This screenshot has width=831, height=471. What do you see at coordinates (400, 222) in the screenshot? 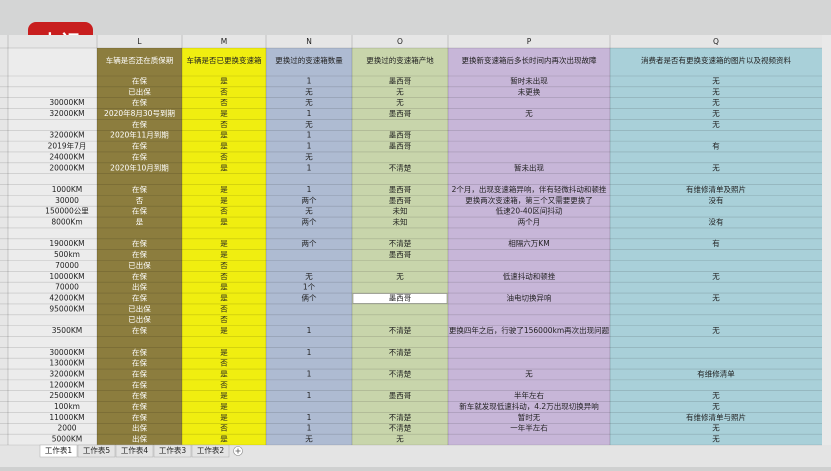
I see `cell: 未知` at bounding box center [400, 222].